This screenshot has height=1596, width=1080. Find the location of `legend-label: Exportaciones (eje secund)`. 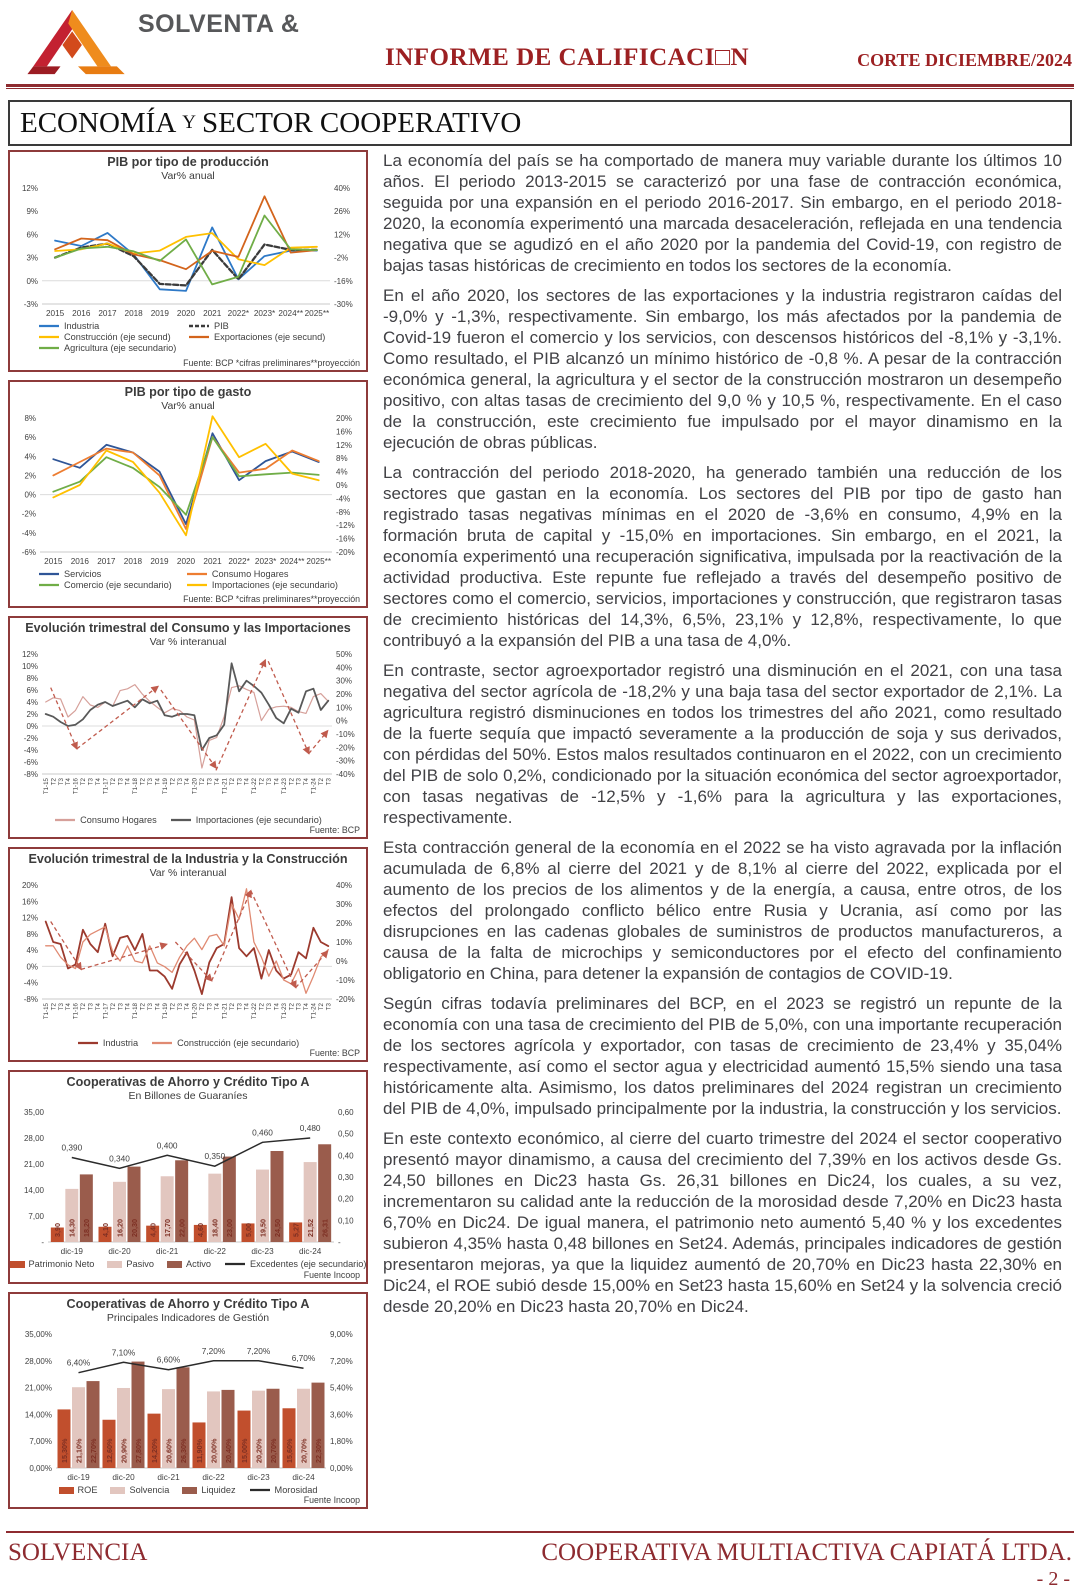

legend-label: Exportaciones (eje secund) is located at coordinates (270, 337).